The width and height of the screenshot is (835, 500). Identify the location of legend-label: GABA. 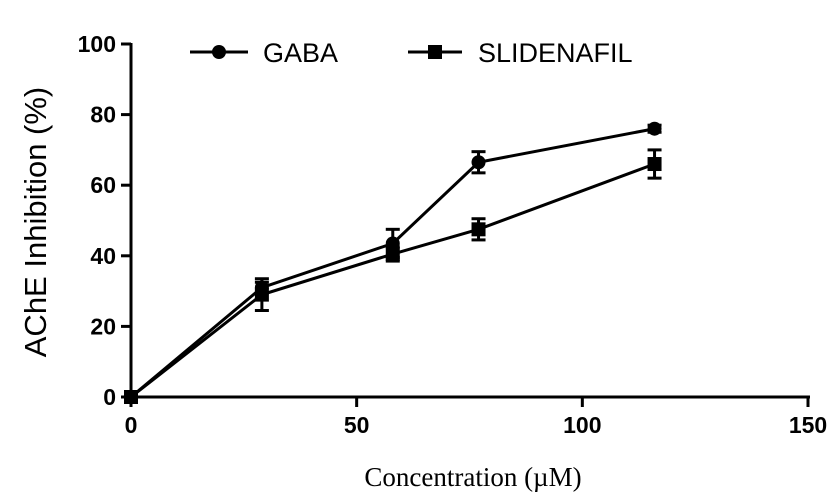
(300, 53).